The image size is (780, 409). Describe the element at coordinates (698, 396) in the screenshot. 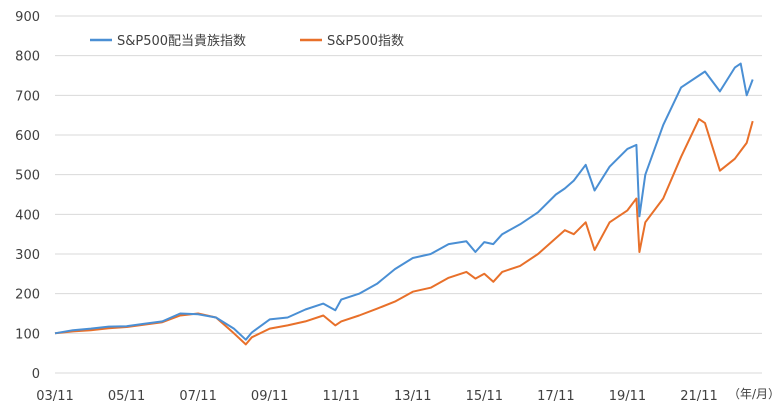

I see `x-tick-label-21-11: 21/11` at that location.